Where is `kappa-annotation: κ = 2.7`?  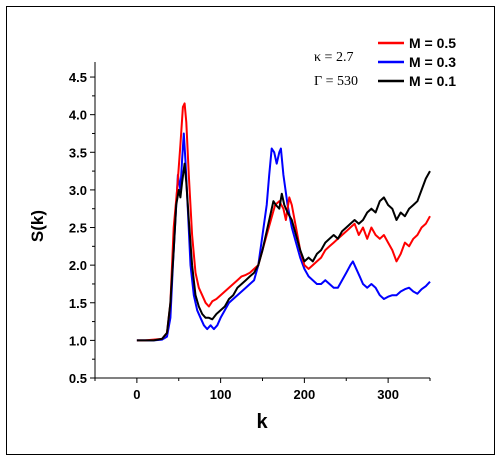
kappa-annotation: κ = 2.7 is located at coordinates (333, 57).